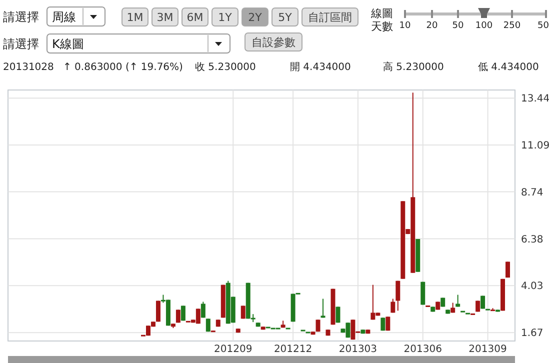  Describe the element at coordinates (432, 26) in the screenshot. I see `text: 20` at that location.